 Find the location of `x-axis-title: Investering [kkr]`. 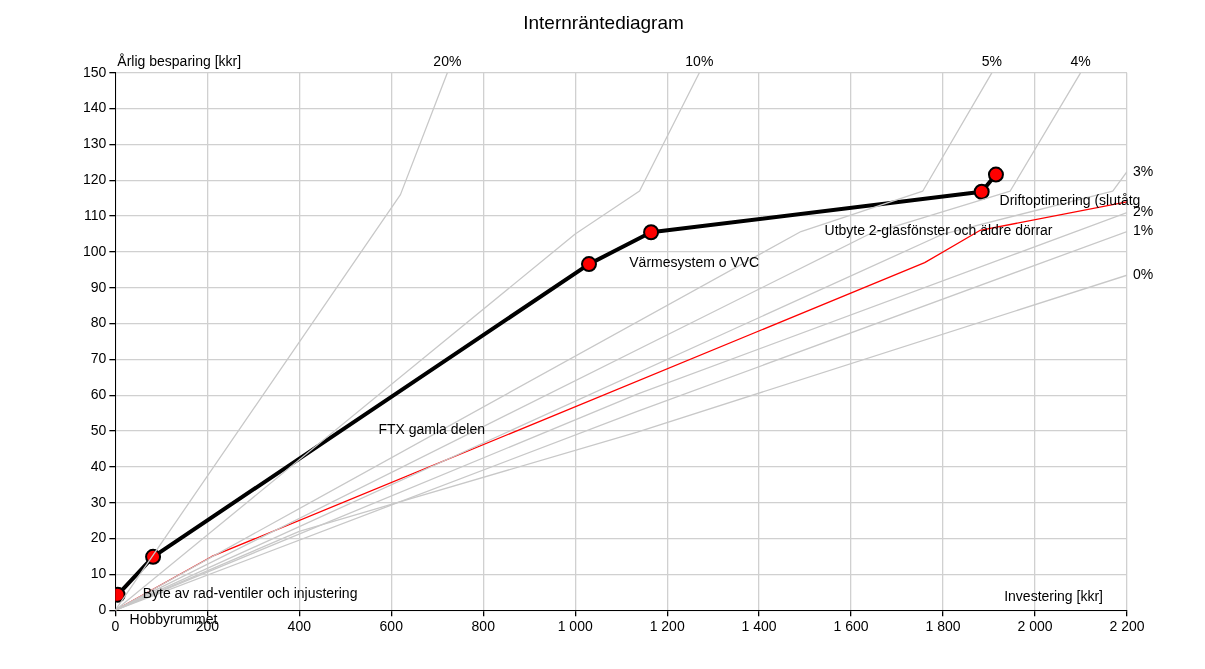

x-axis-title: Investering [kkr] is located at coordinates (1053, 596).